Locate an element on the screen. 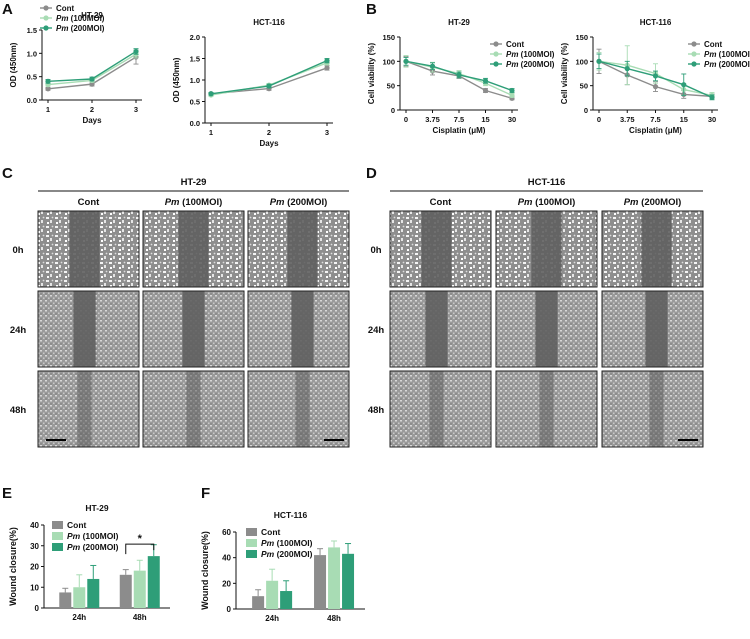  x-tick-label: 48h is located at coordinates (334, 618).